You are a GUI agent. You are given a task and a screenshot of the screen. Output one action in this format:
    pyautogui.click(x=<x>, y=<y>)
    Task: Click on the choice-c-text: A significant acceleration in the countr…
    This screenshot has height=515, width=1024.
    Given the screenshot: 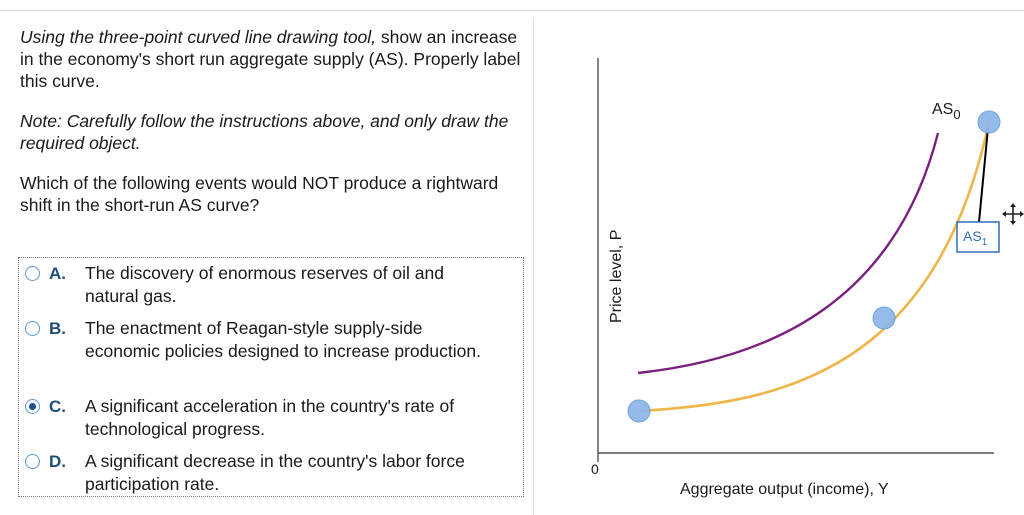 What is the action you would take?
    pyautogui.click(x=270, y=417)
    